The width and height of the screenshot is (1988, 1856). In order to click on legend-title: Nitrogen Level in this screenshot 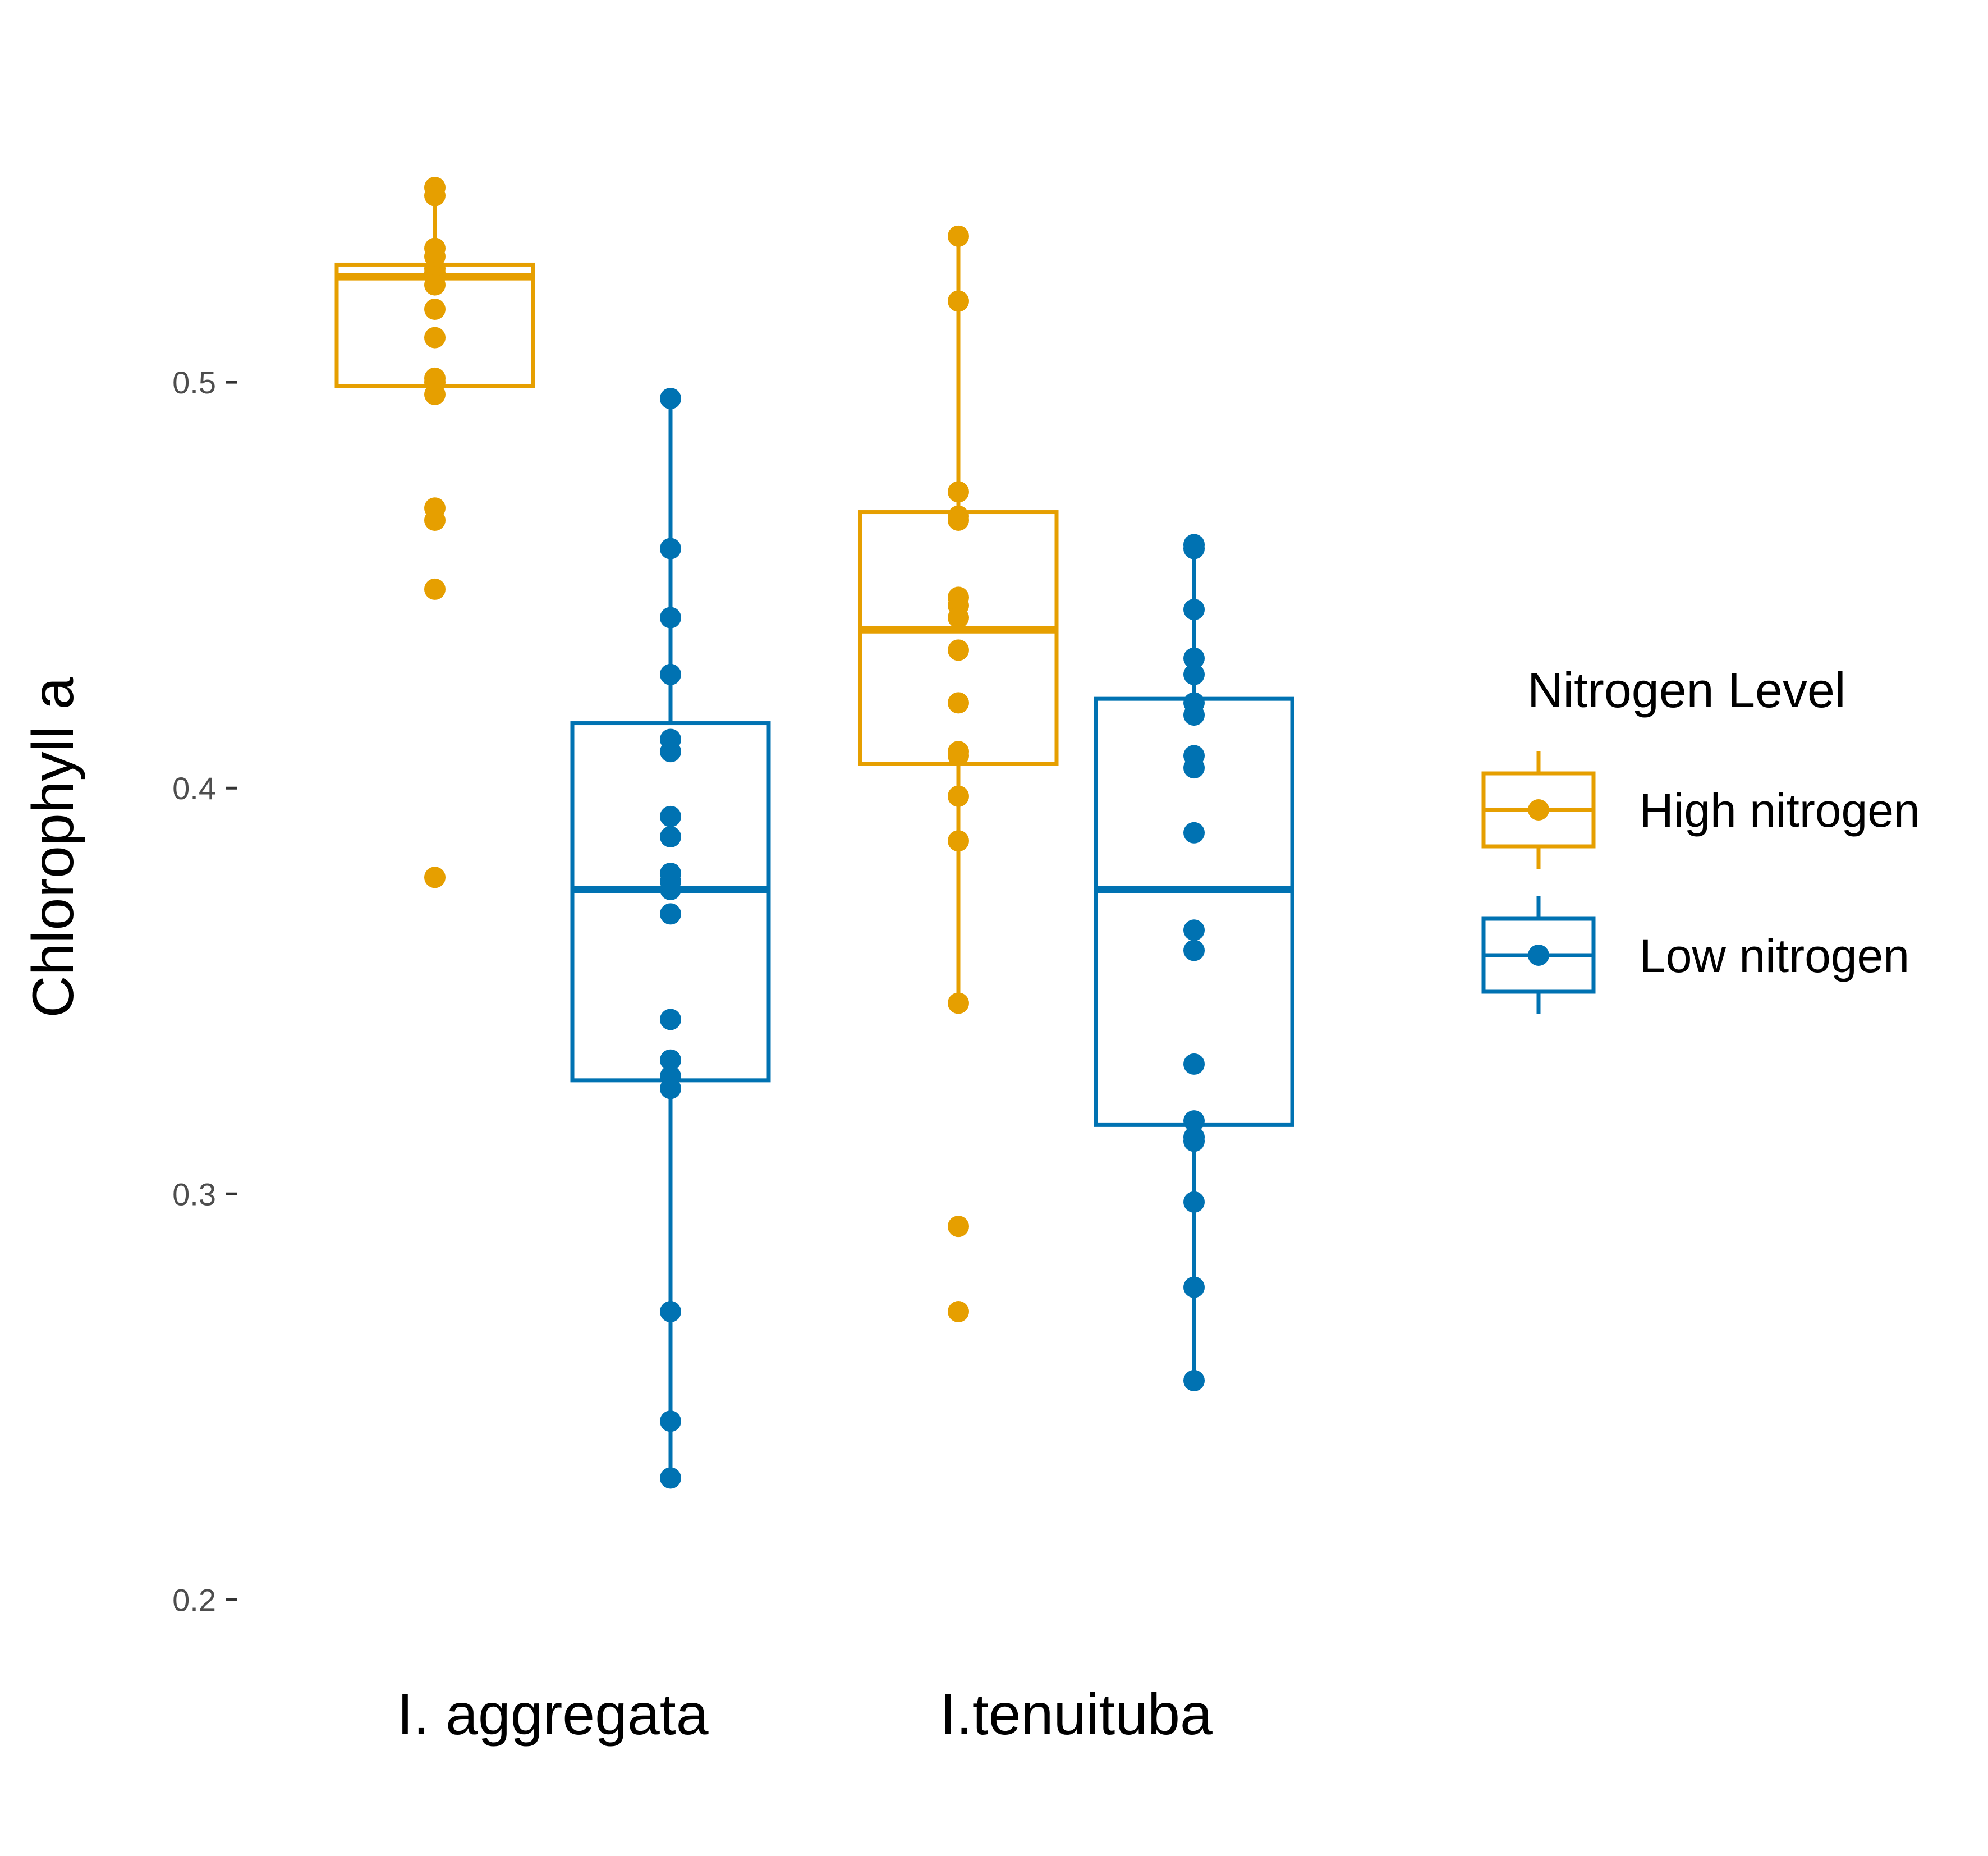, I will do `click(1686, 690)`.